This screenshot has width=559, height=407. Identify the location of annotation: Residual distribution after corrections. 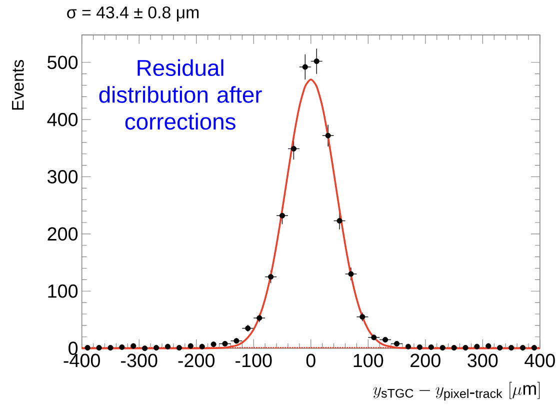
(180, 94).